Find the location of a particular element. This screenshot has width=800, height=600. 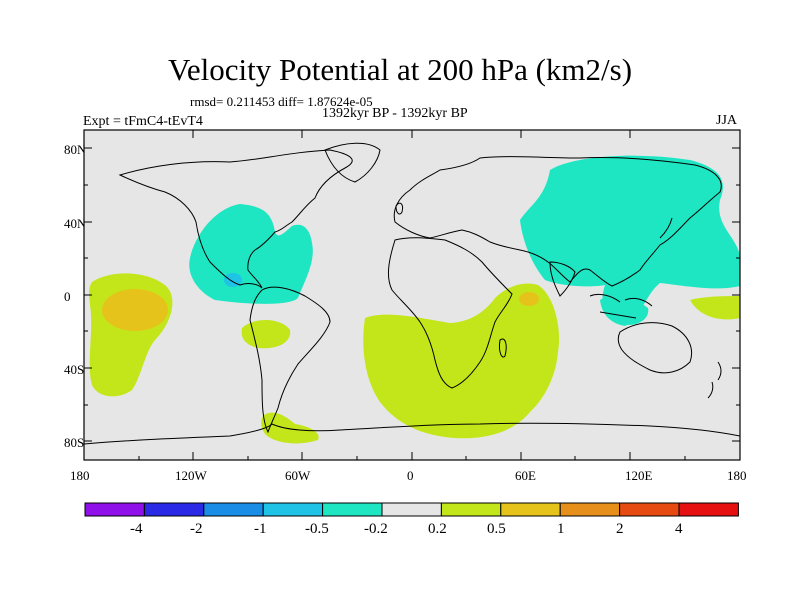

colorbar is located at coordinates (411, 509).